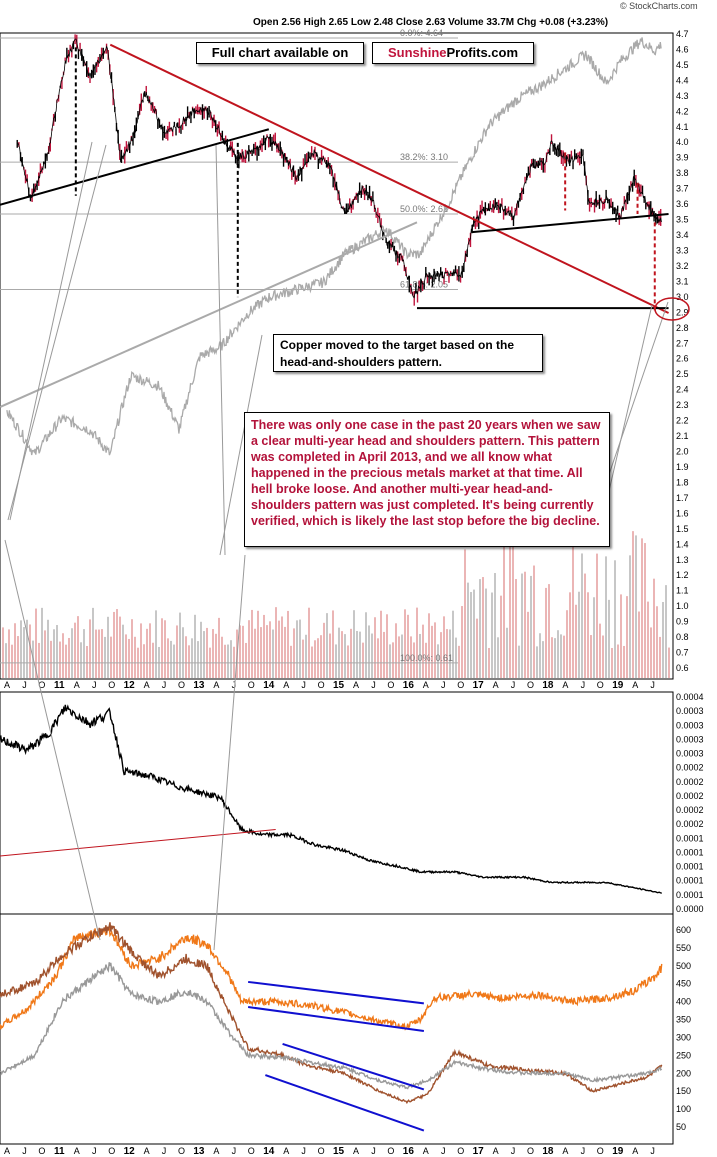 The height and width of the screenshot is (1157, 717). I want to click on lower-y-tick: 150, so click(683, 1091).